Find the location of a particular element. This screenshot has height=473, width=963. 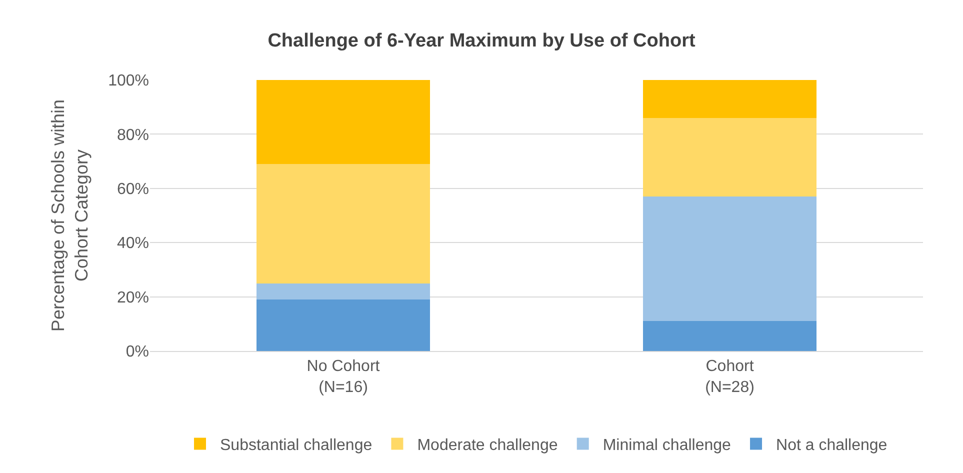

y-axis-title: Percentage of Schools within Cohort Category is located at coordinates (70, 215).